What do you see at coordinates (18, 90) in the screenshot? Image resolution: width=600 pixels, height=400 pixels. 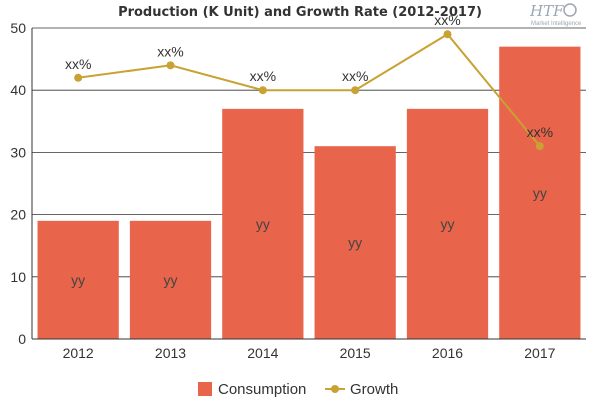 I see `y-tick-label: 40` at bounding box center [18, 90].